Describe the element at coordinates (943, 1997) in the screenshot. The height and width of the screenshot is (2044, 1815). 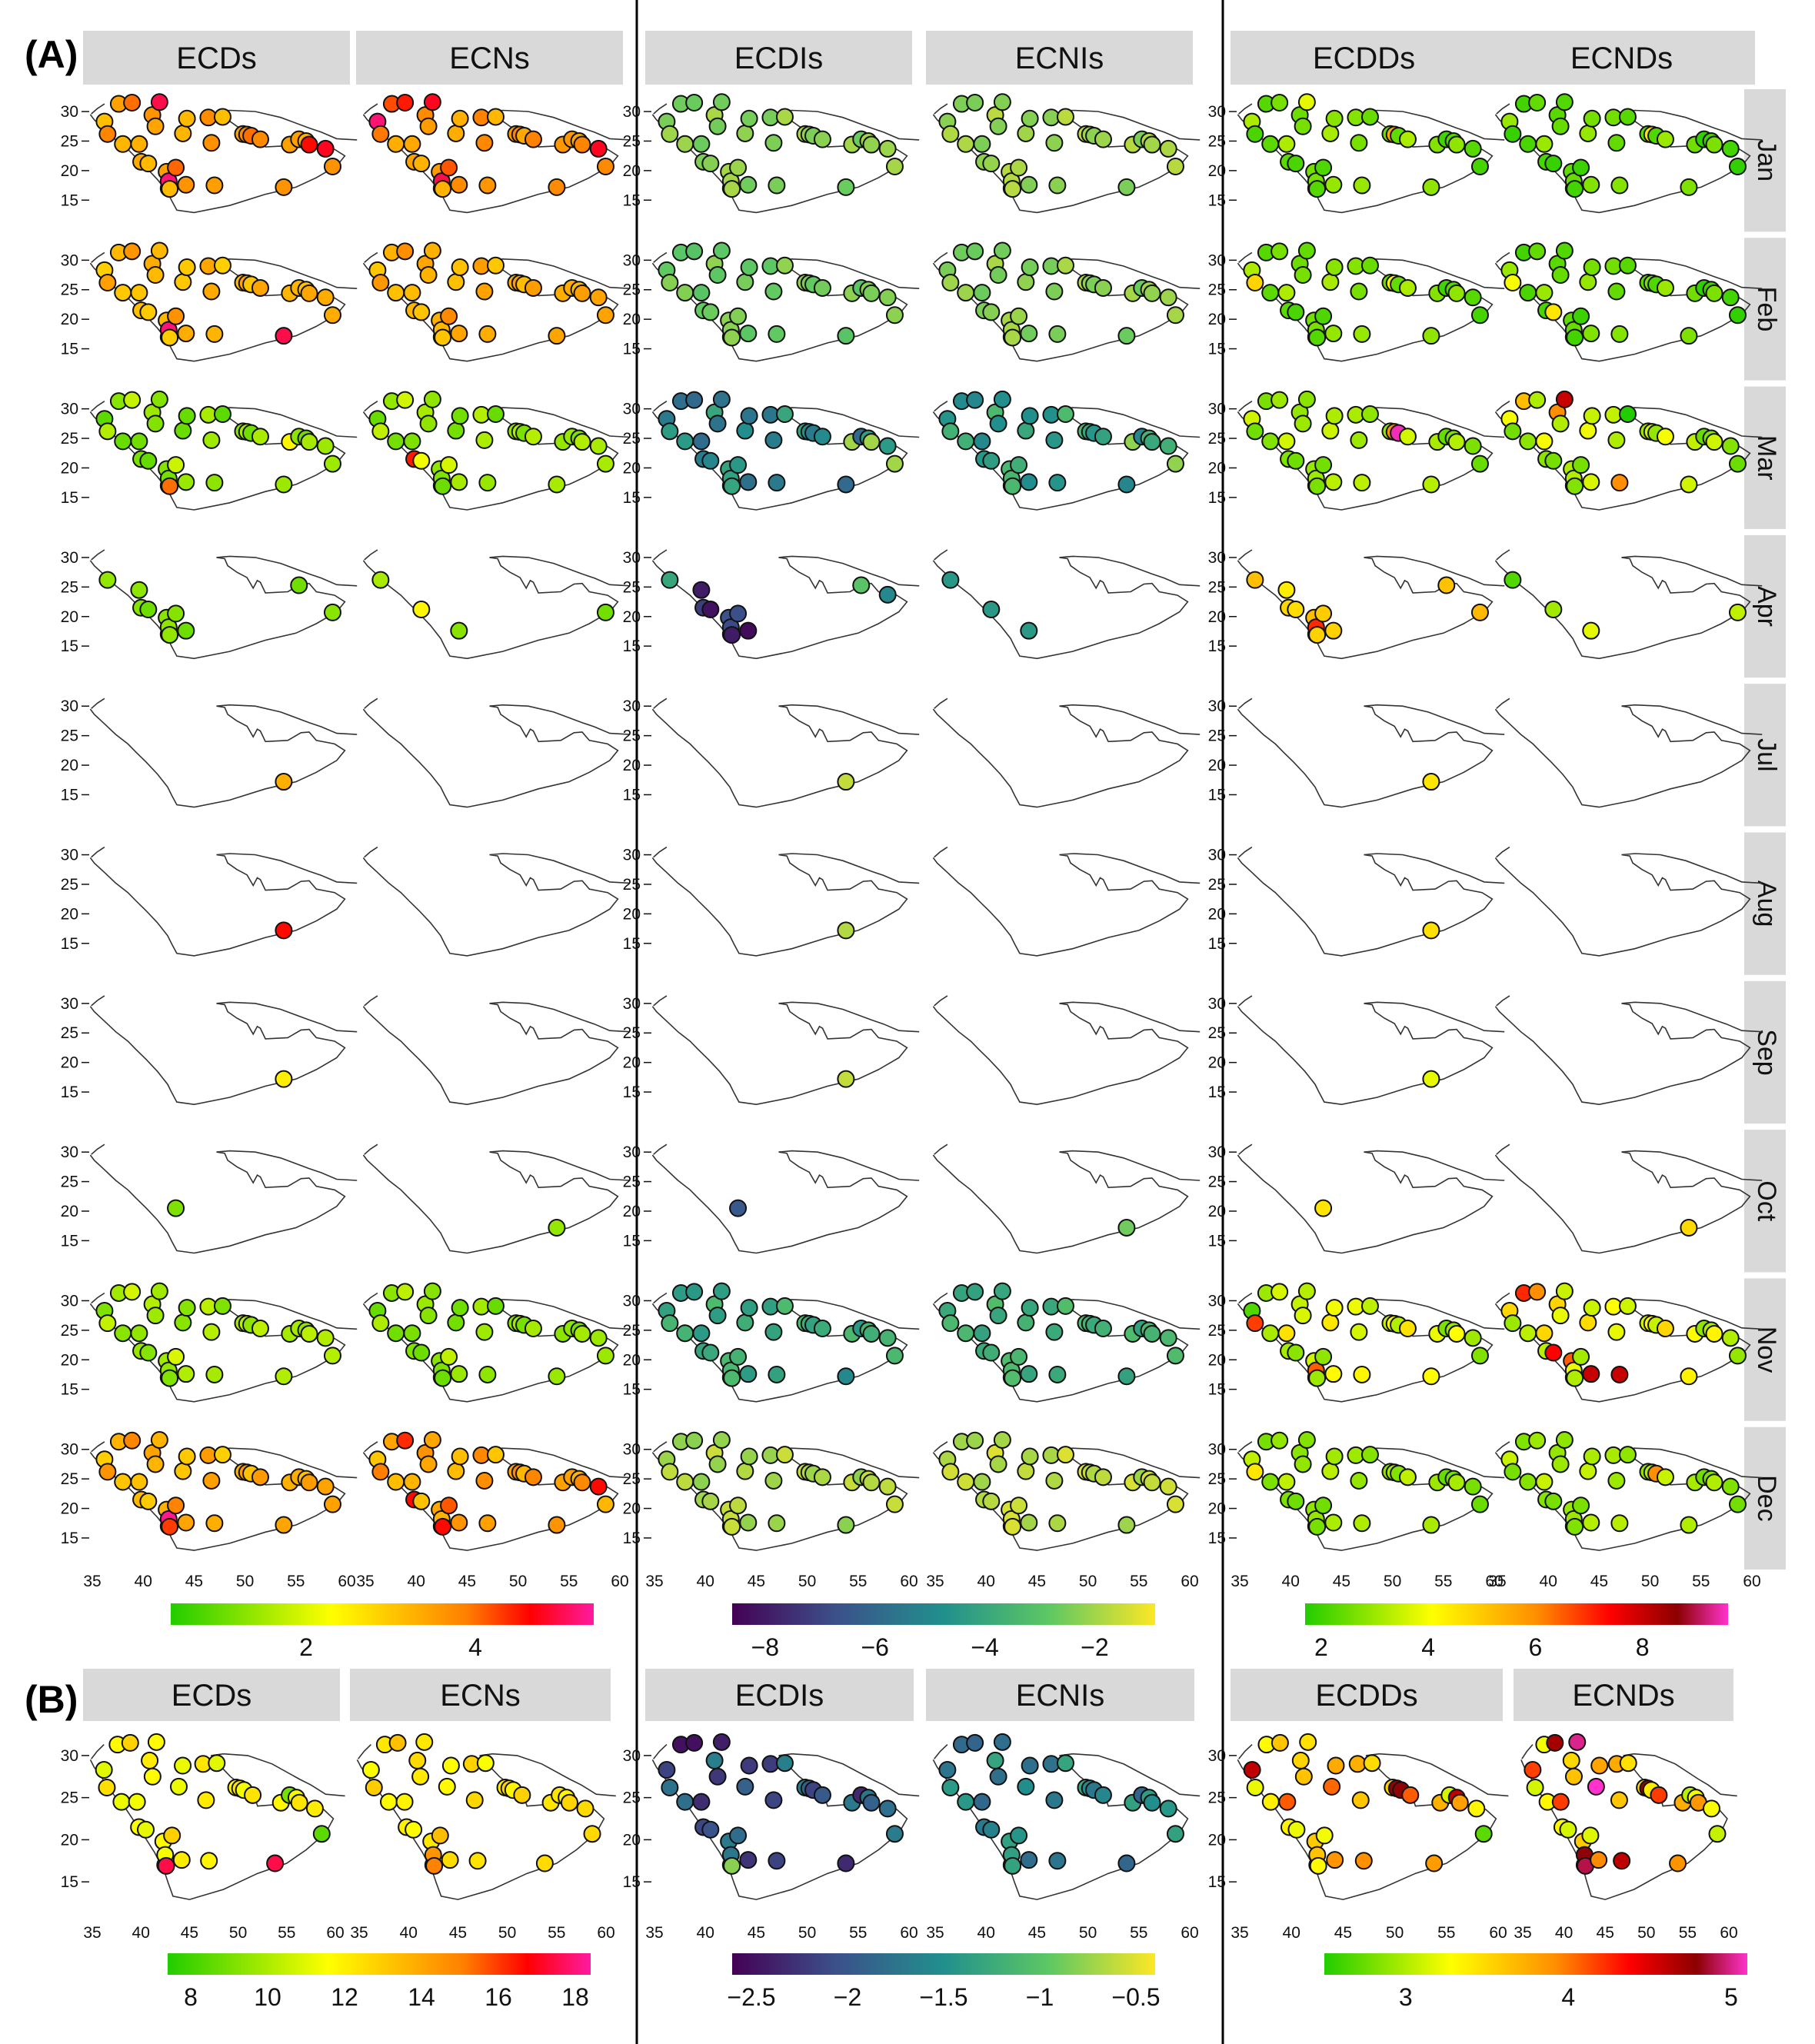
I see `colorbar-B-2-tick: −1.5` at that location.